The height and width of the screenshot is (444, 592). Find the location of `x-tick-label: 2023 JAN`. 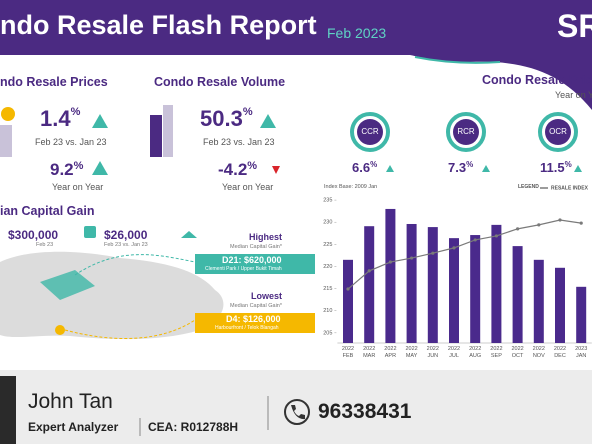

x-tick-label: 2023 JAN is located at coordinates (581, 352).